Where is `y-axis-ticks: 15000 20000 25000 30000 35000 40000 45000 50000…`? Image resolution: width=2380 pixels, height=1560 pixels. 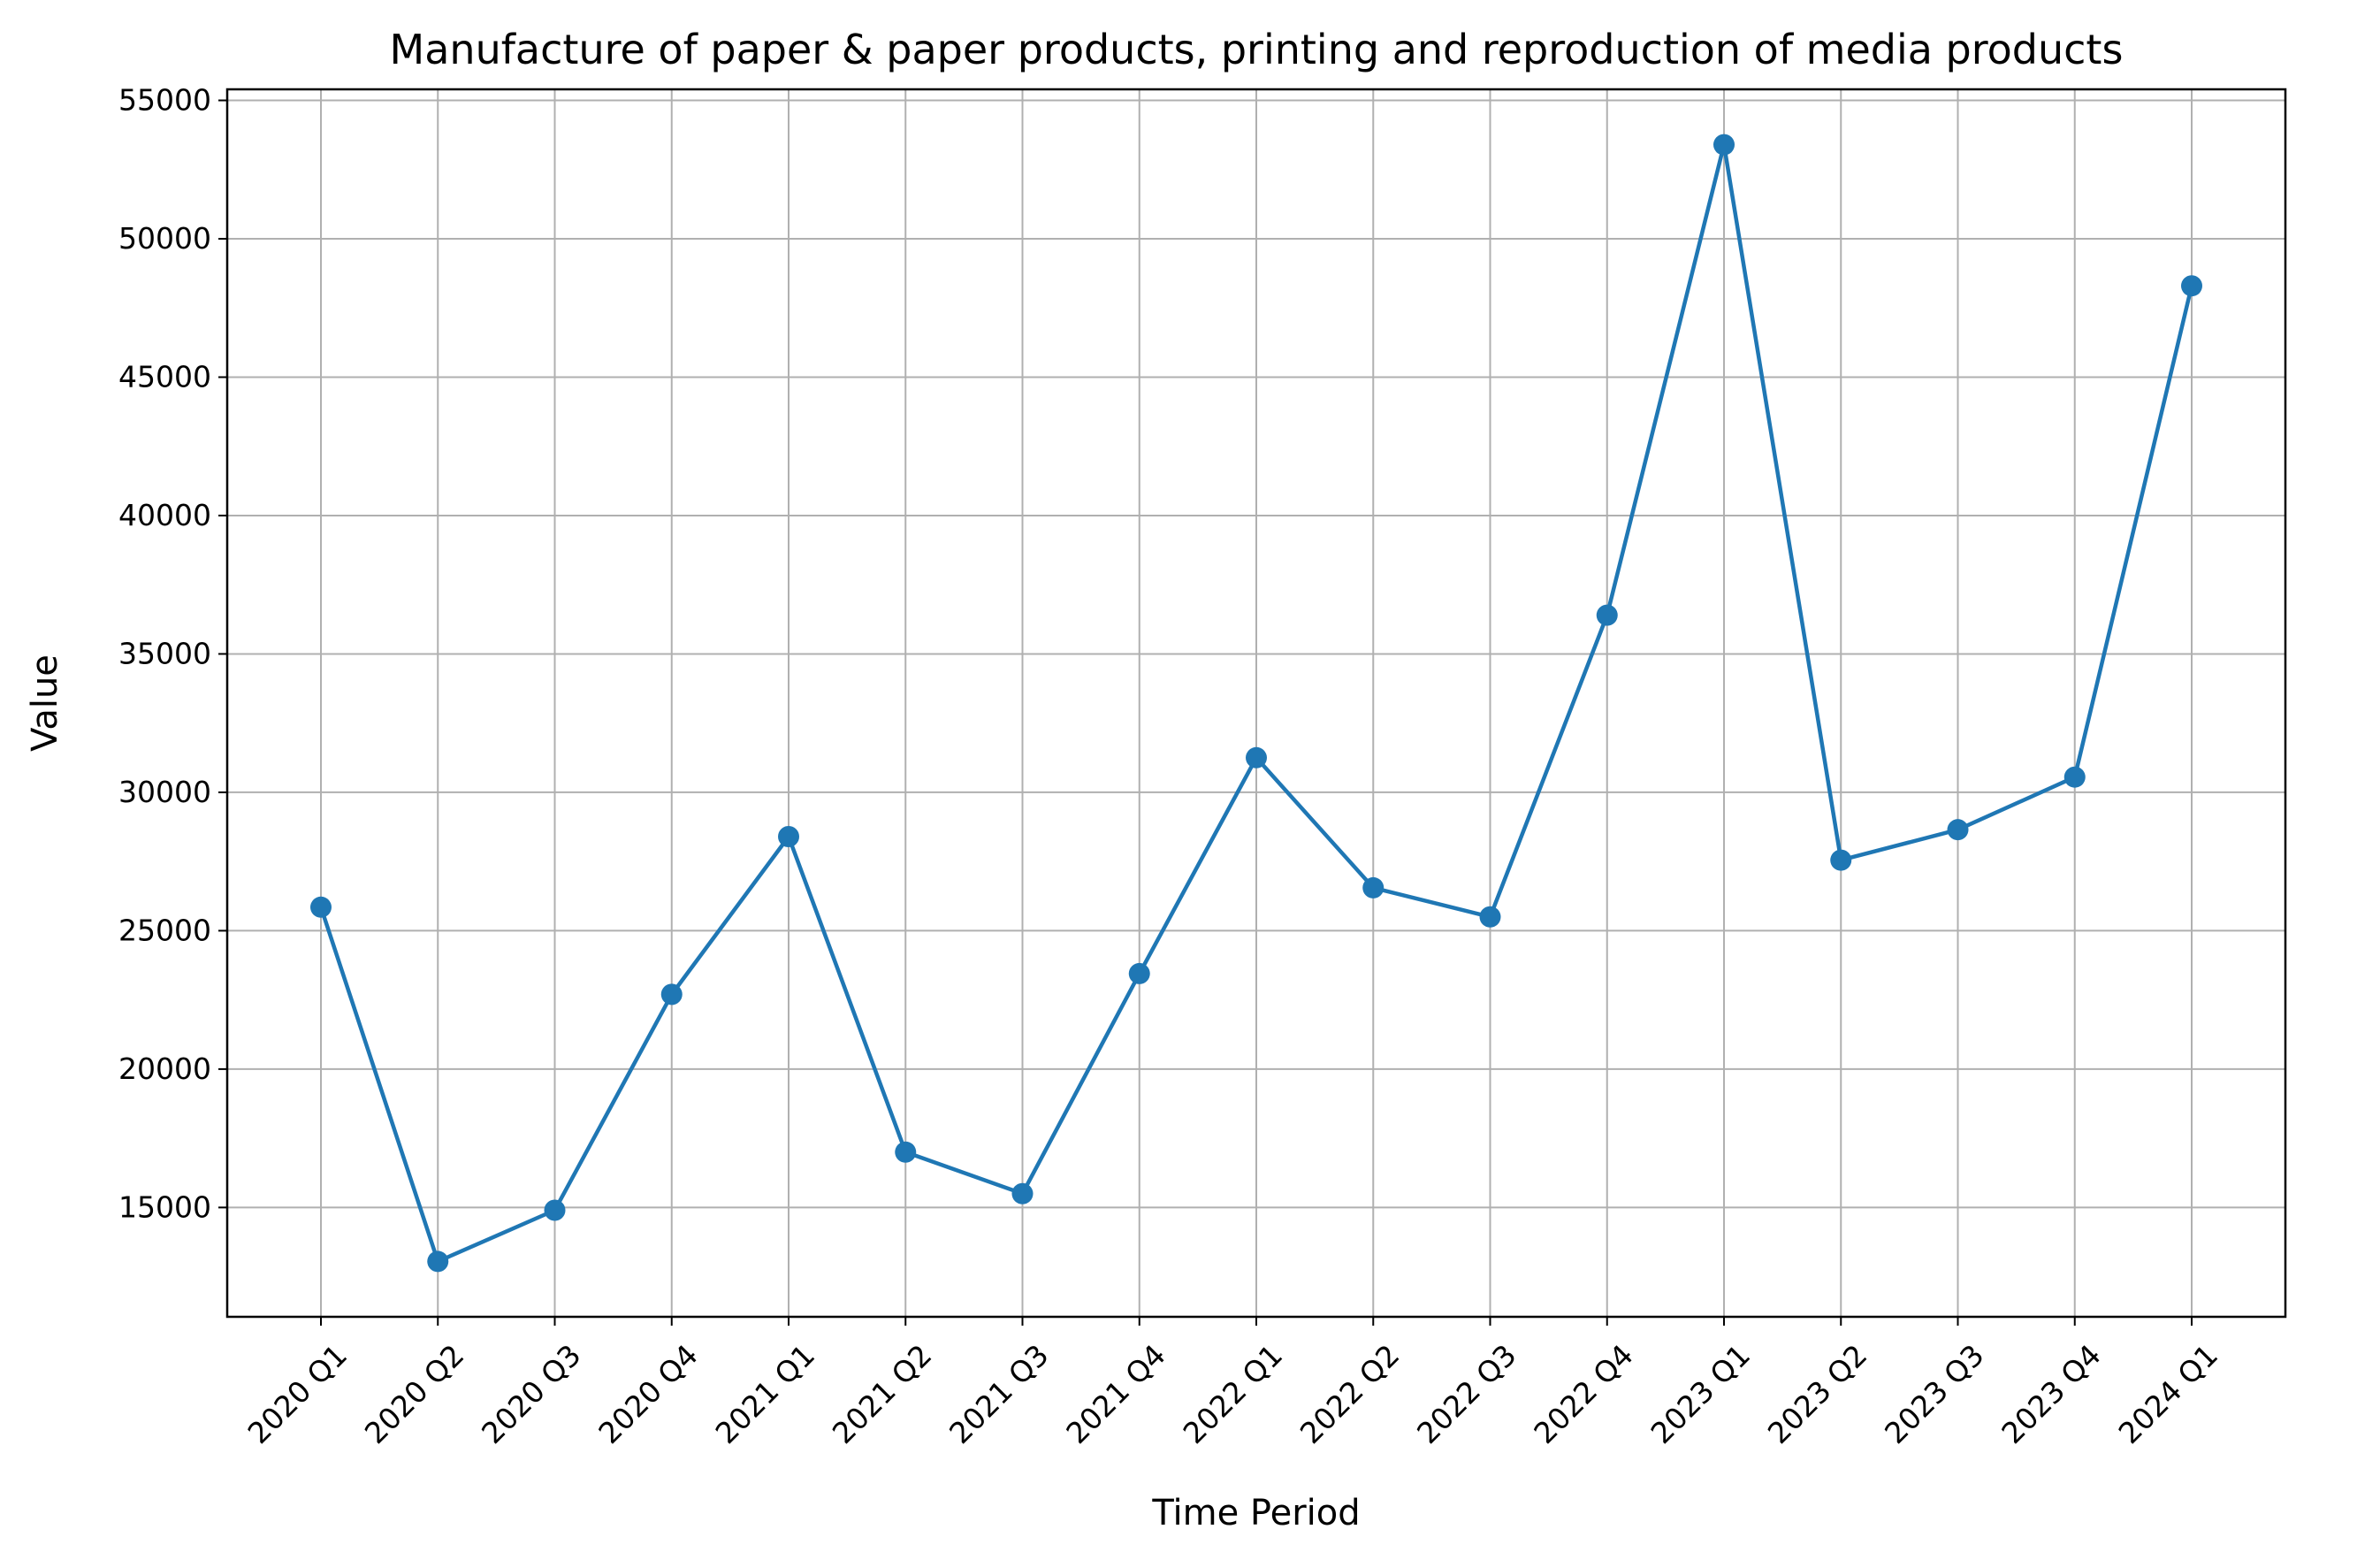 y-axis-ticks: 15000 20000 25000 30000 35000 40000 45000 50000… is located at coordinates (172, 653).